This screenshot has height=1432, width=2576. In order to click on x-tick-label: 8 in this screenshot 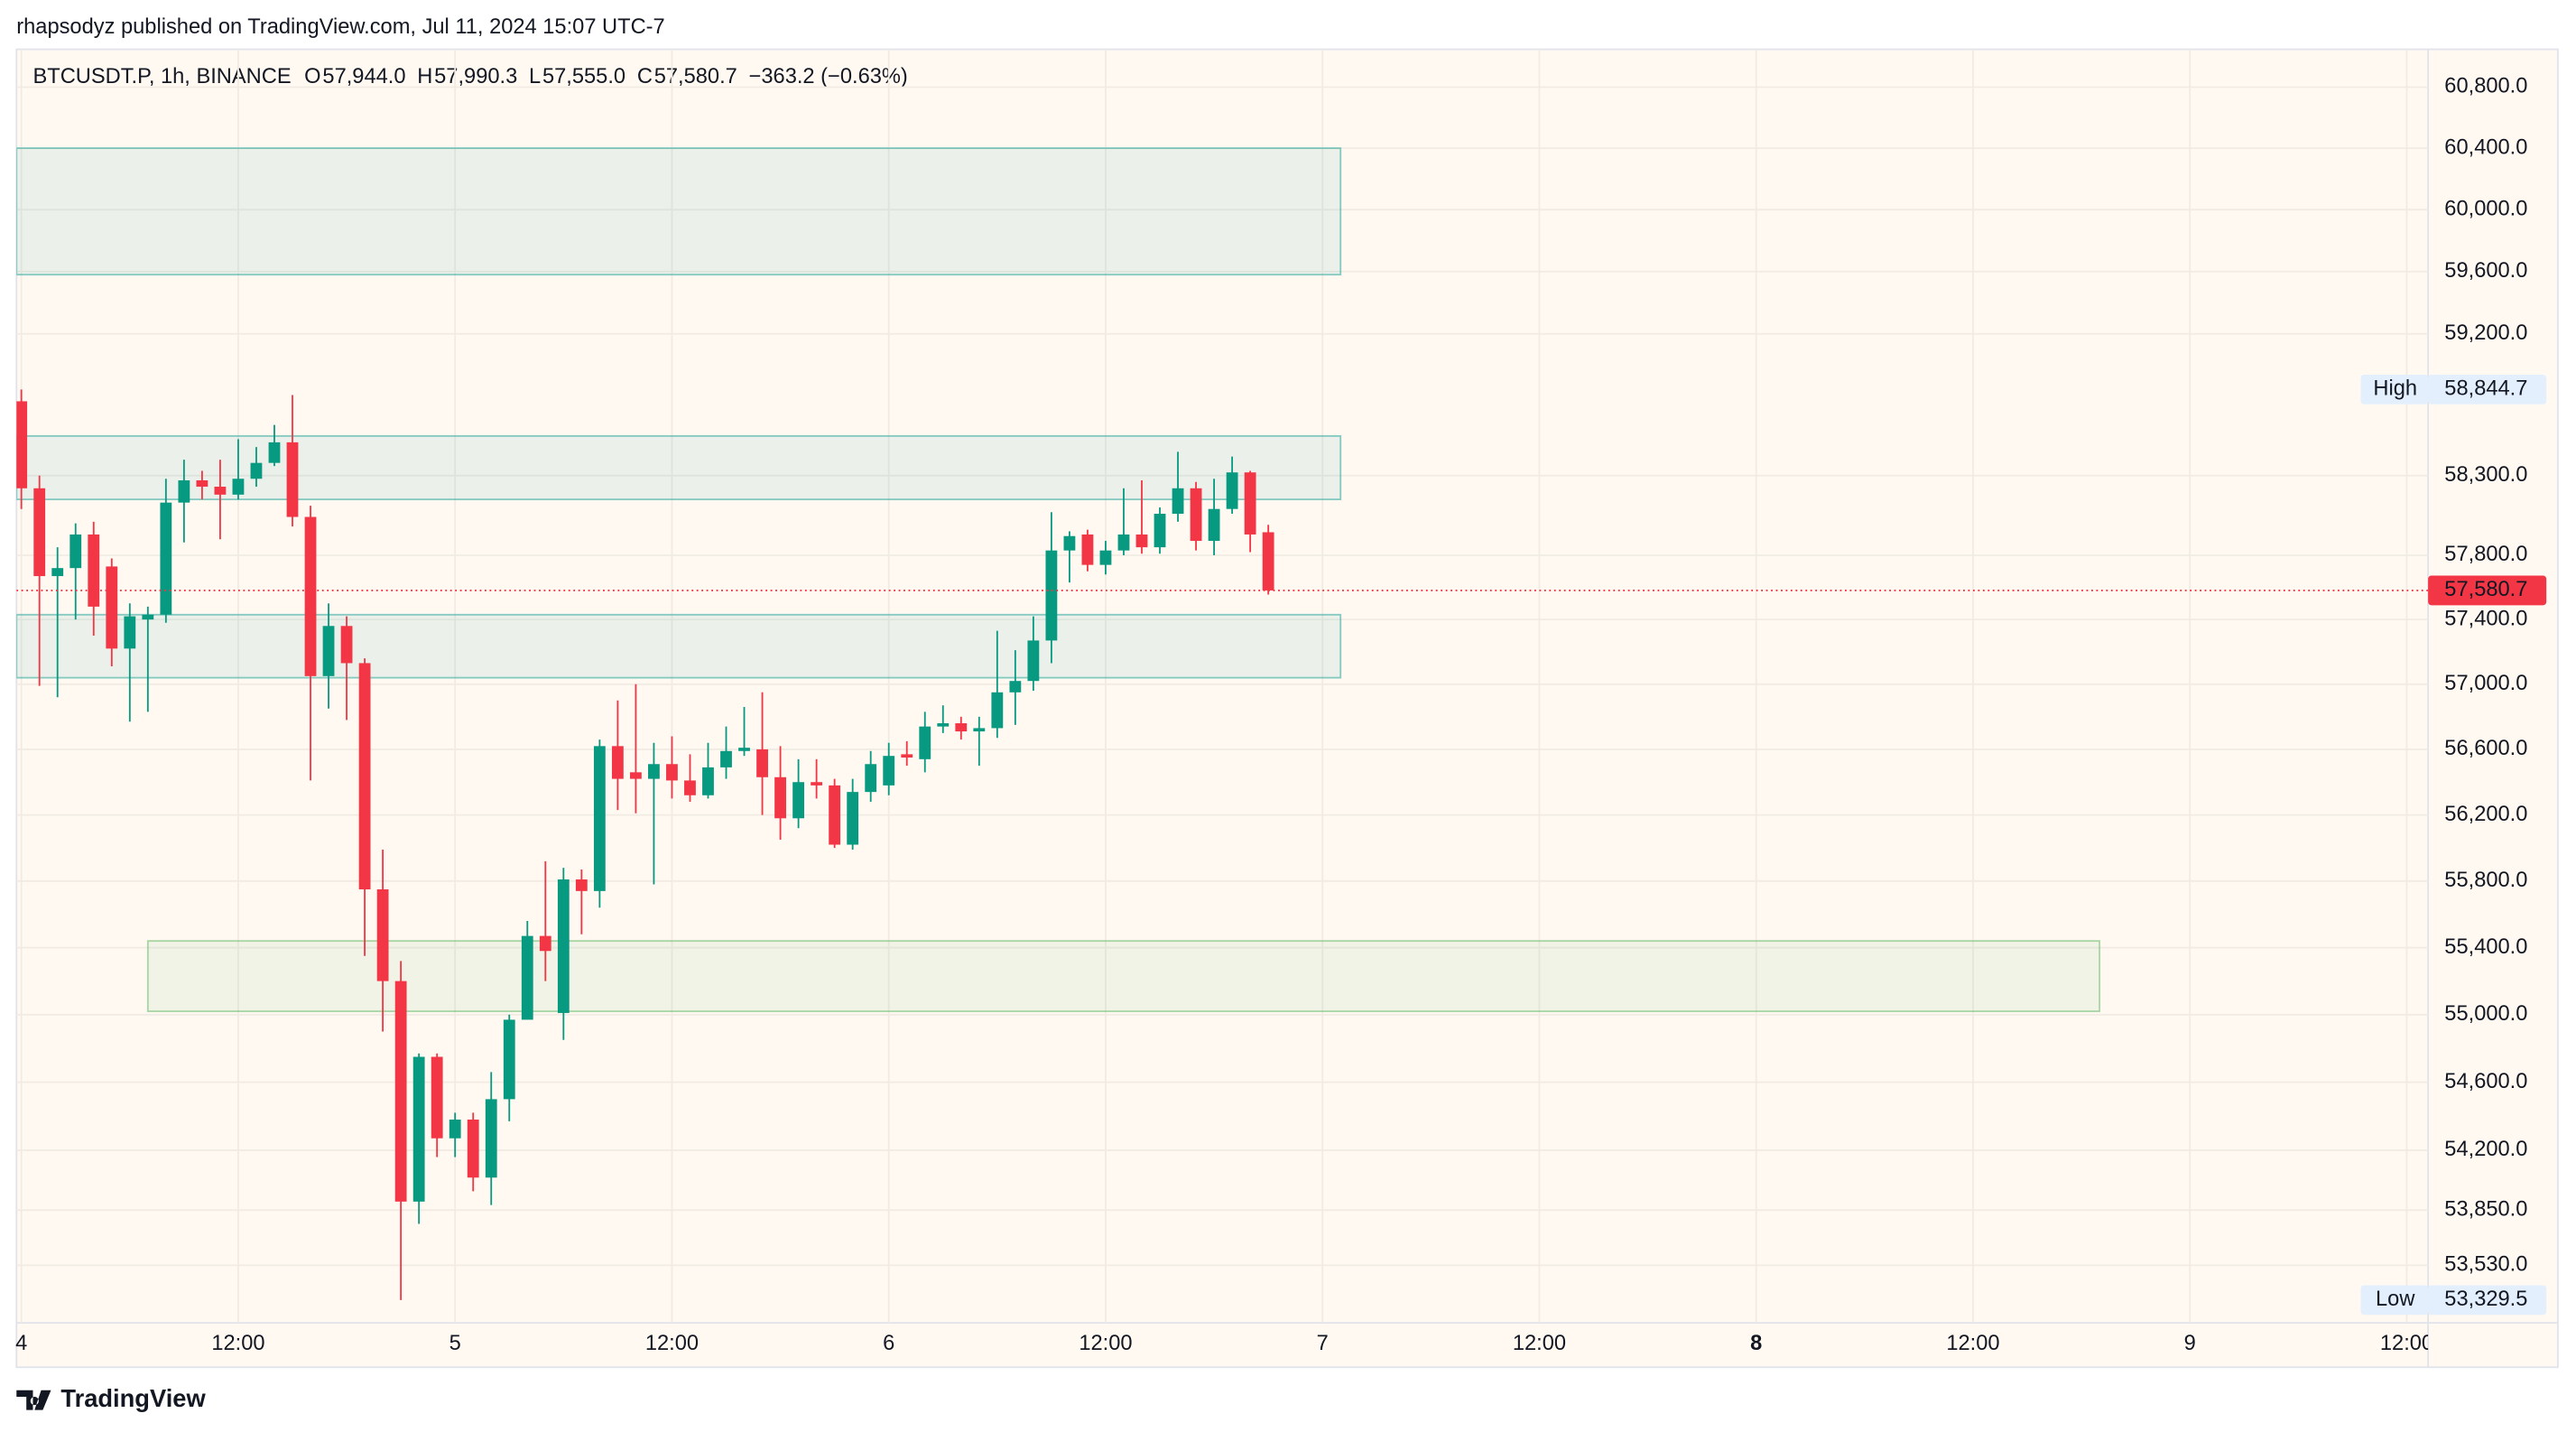, I will do `click(1756, 1344)`.